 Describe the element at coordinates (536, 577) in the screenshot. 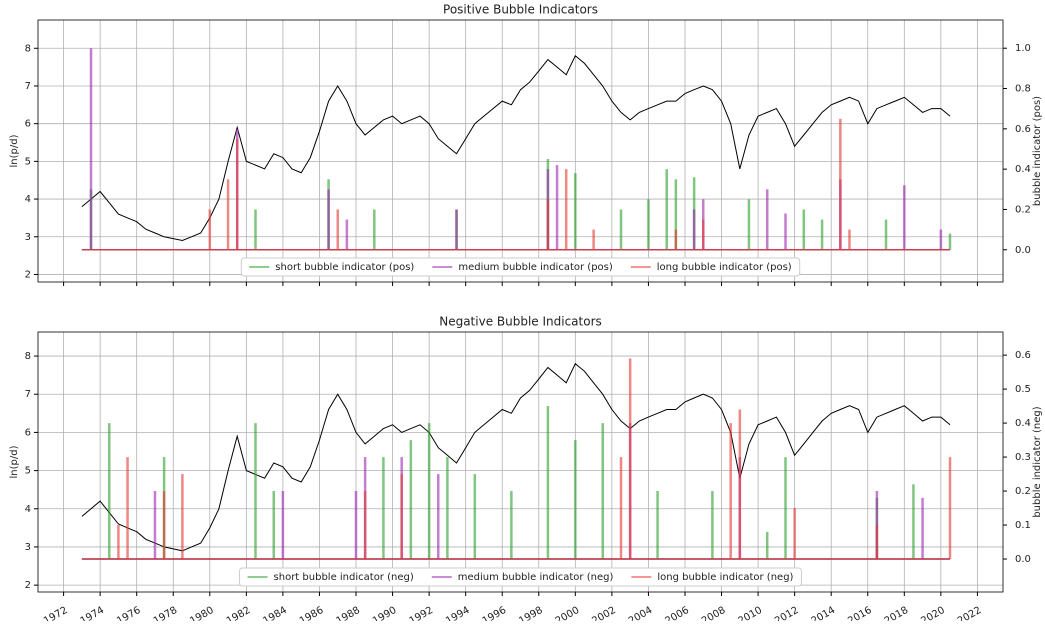

I see `legend-label: medium bubble indicator (neg)` at that location.